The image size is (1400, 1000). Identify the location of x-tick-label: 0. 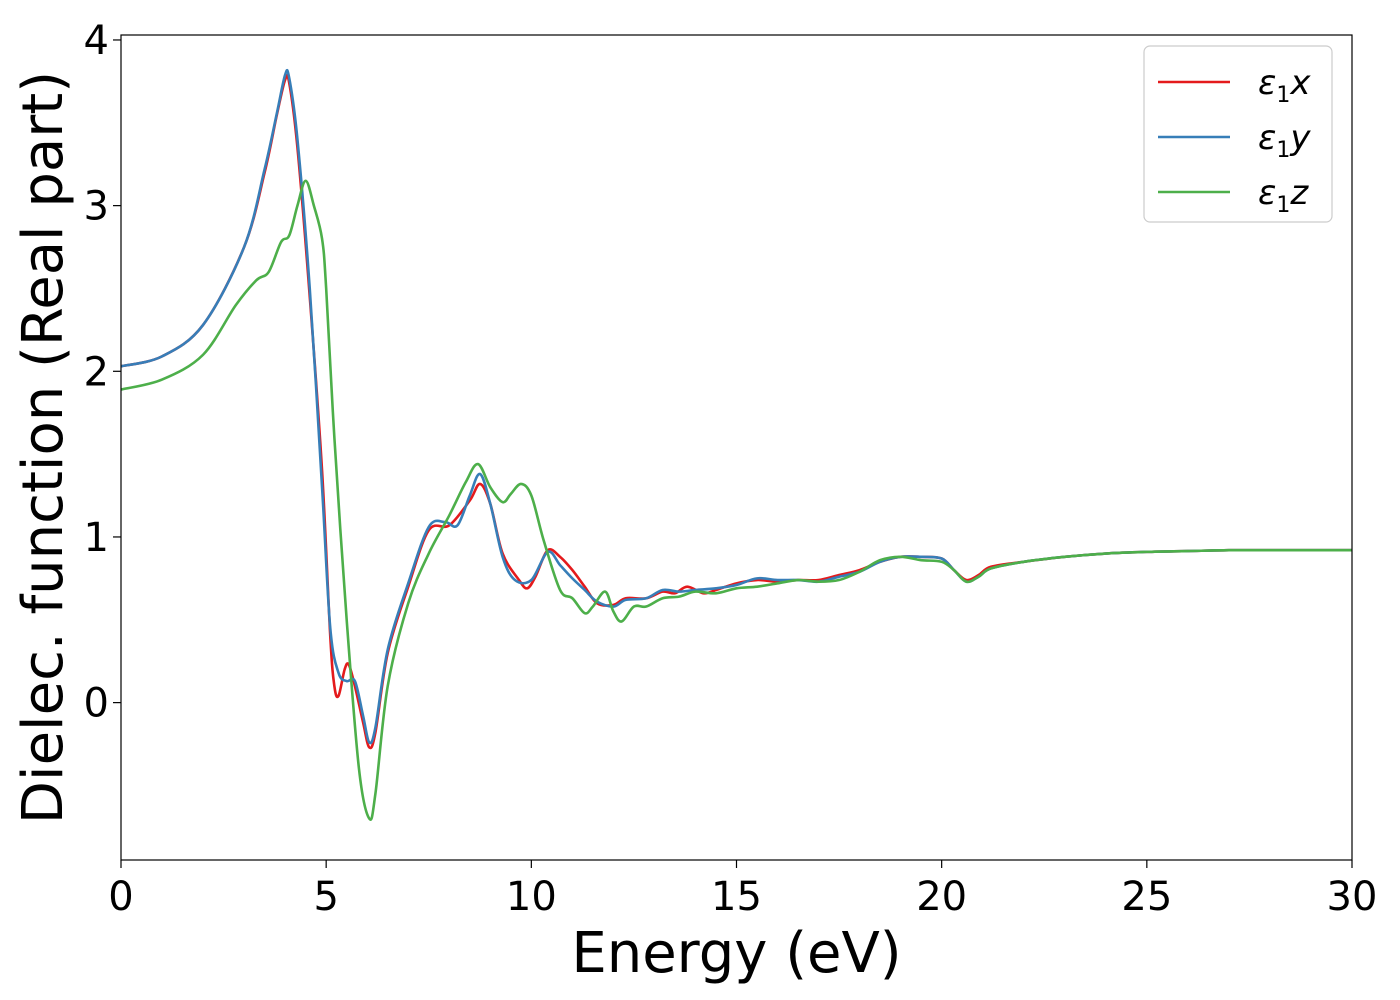
(120, 897).